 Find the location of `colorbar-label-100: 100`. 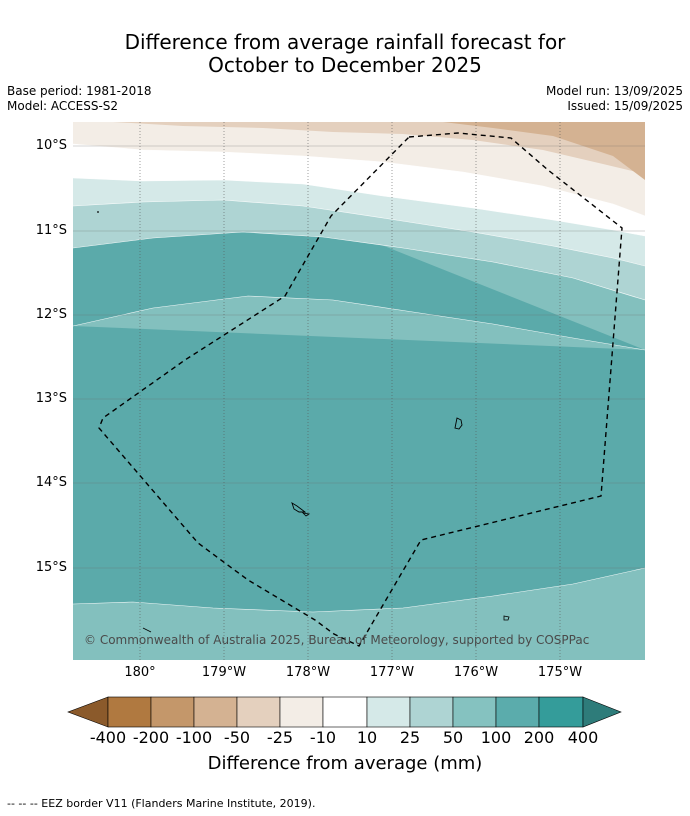

colorbar-label-100: 100 is located at coordinates (496, 737).